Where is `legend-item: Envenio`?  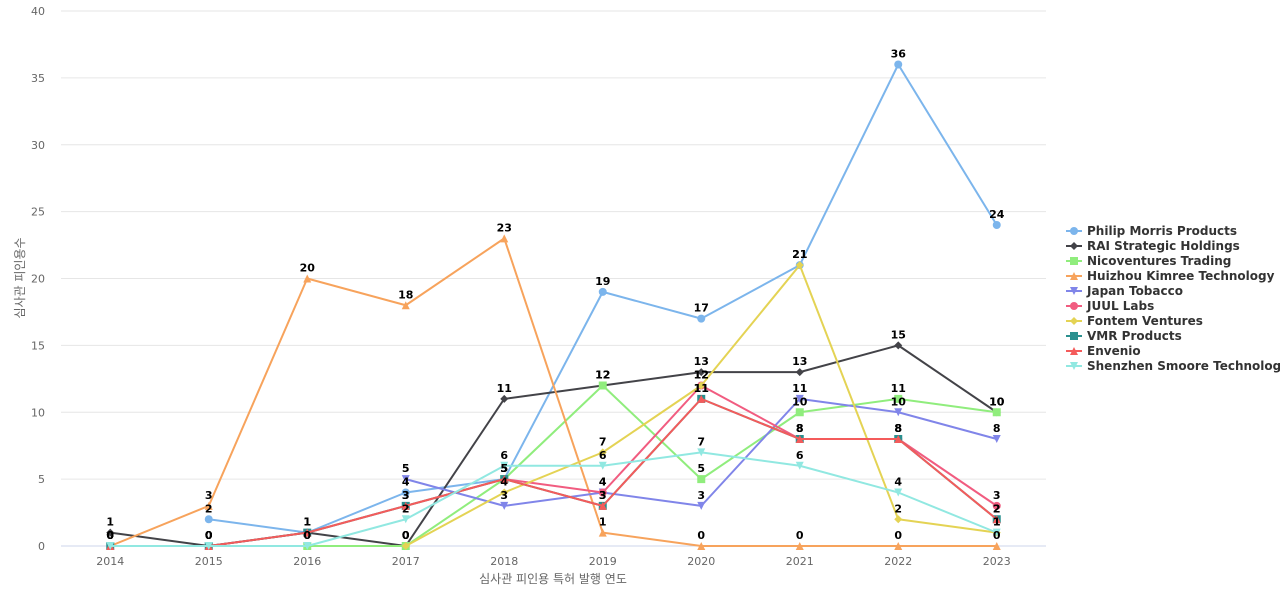
legend-item: Envenio is located at coordinates (1173, 350).